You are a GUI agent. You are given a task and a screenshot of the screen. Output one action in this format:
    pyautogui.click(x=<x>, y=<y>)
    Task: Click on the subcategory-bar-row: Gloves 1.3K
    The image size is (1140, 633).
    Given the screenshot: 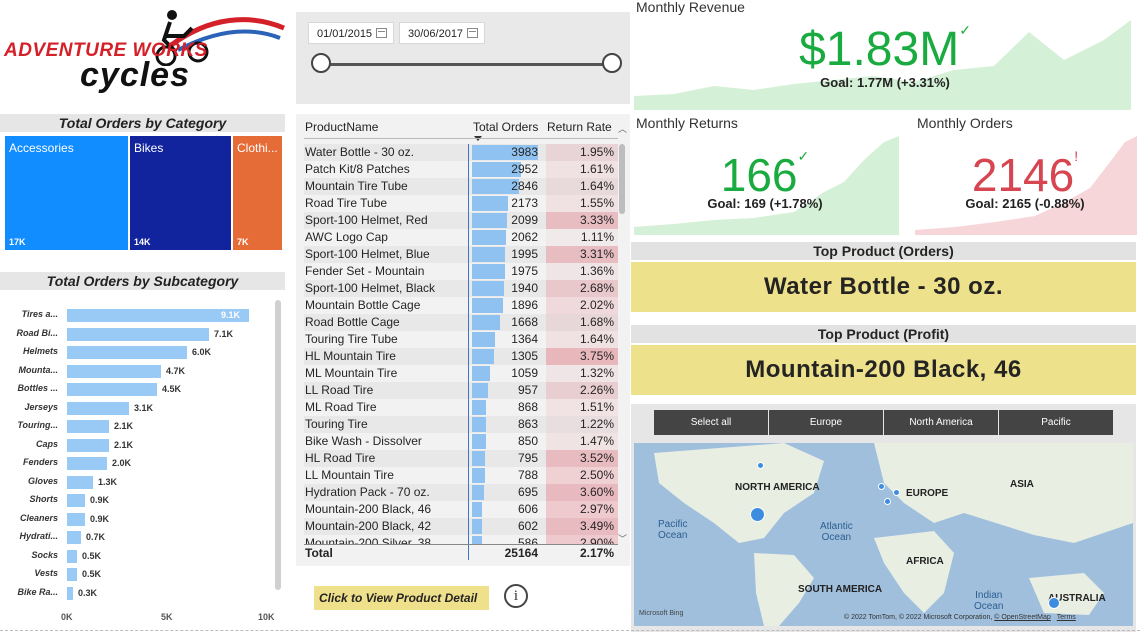 What is the action you would take?
    pyautogui.click(x=140, y=482)
    